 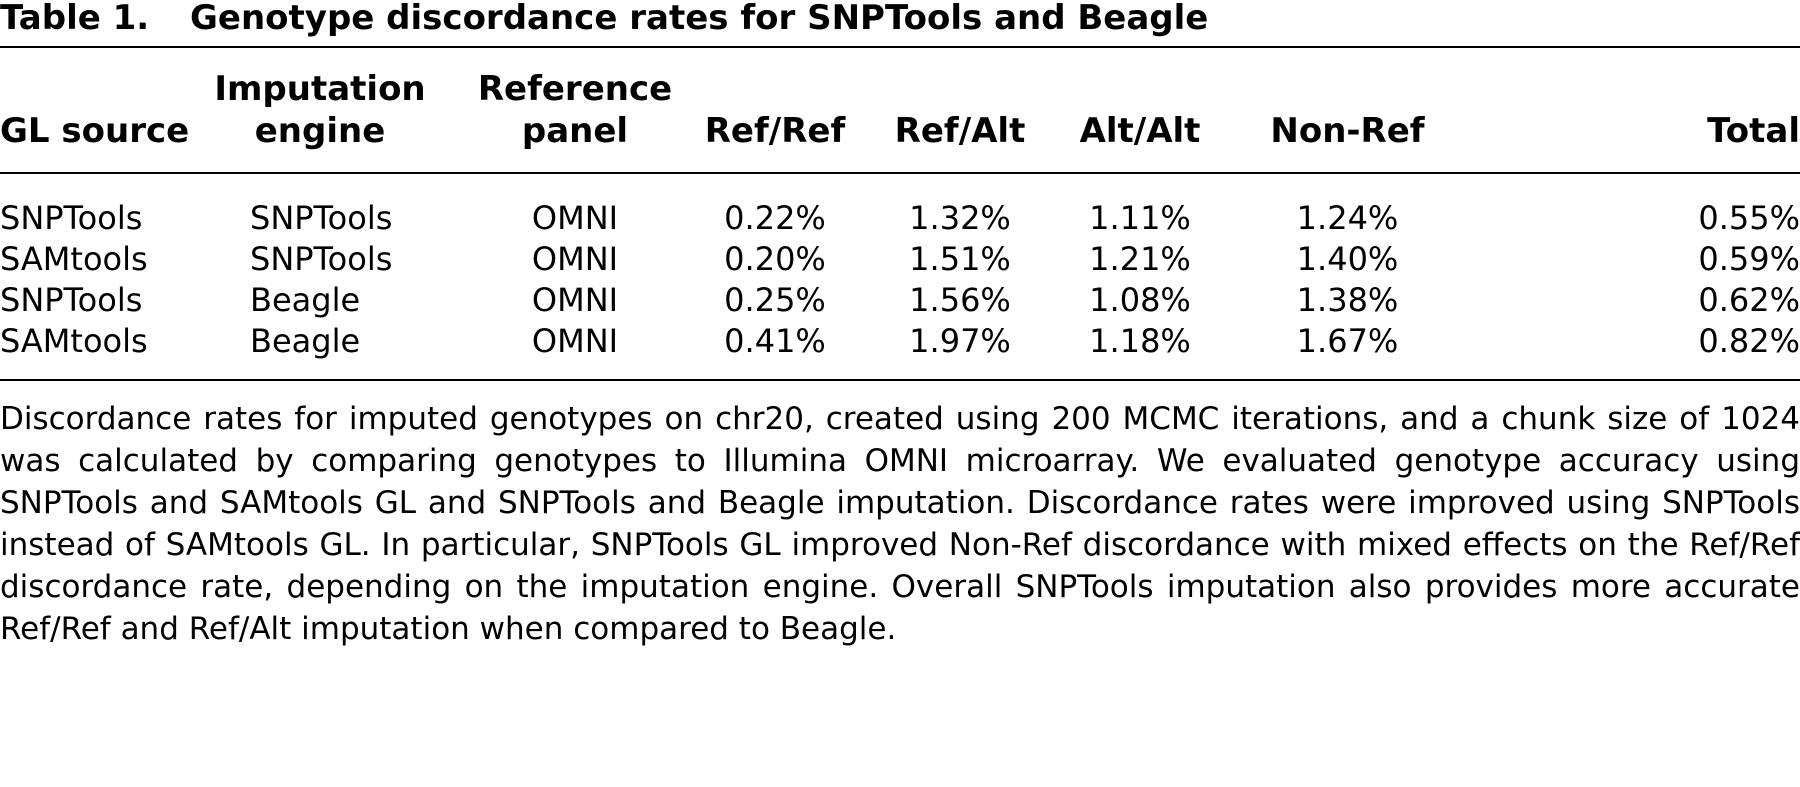 What do you see at coordinates (900, 47) in the screenshot?
I see `top-rule` at bounding box center [900, 47].